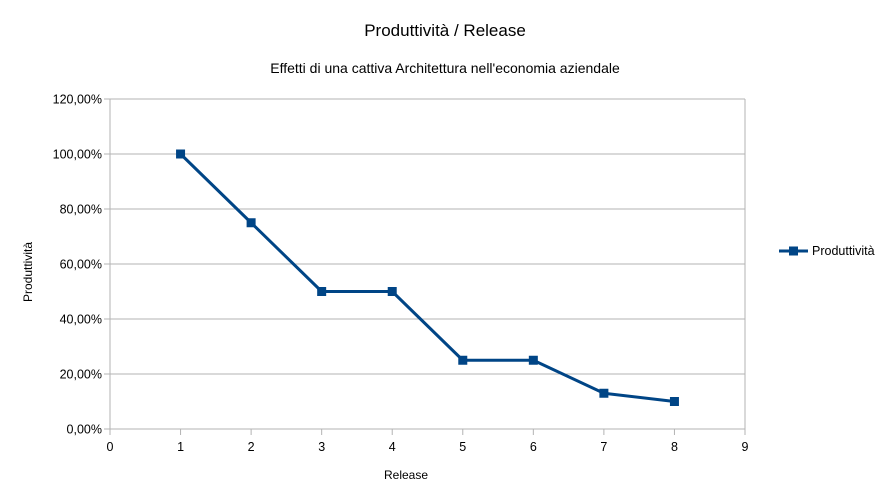  Describe the element at coordinates (81, 265) in the screenshot. I see `y-tick-label: 60,00%` at that location.